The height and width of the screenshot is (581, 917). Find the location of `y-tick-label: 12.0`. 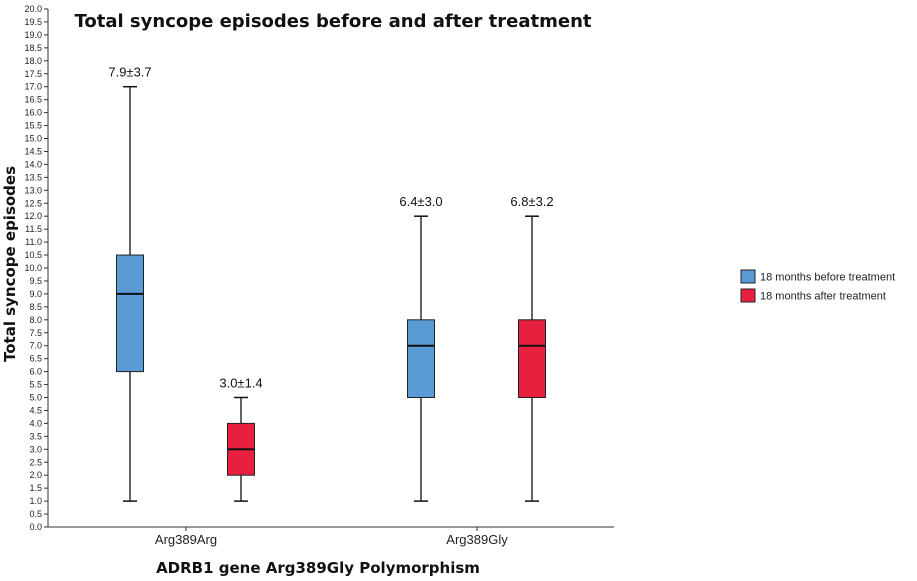

y-tick-label: 12.0 is located at coordinates (33, 216).